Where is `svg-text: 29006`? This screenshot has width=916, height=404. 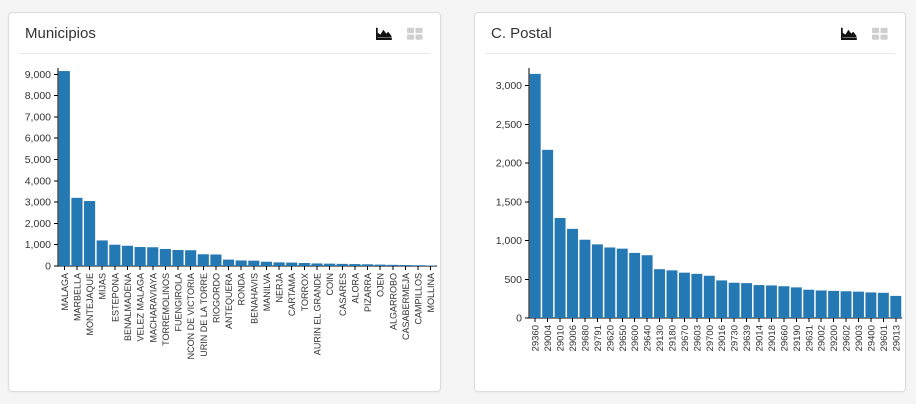
svg-text: 29006 is located at coordinates (573, 338).